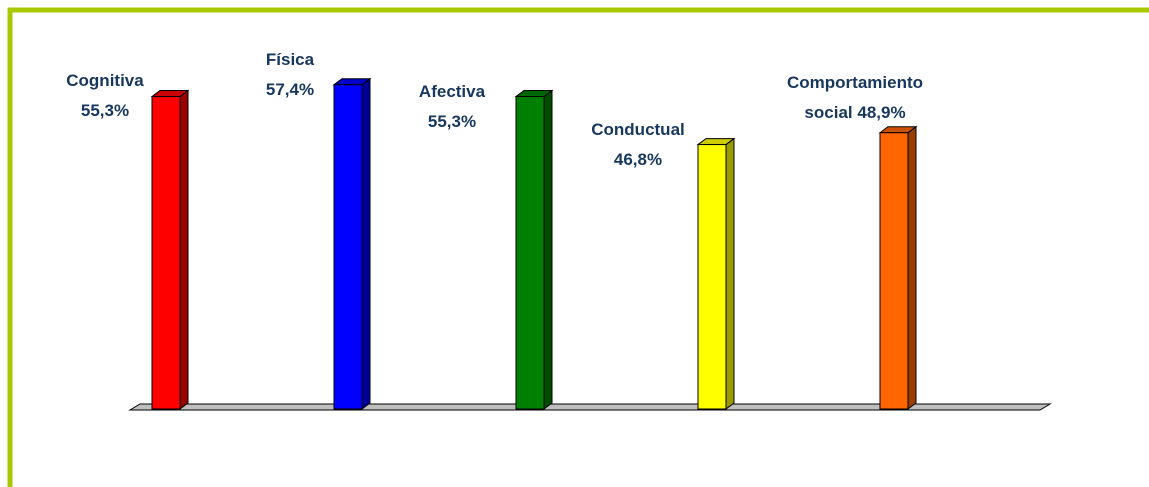 The height and width of the screenshot is (487, 1149). I want to click on data-label: Afectiva 55,3%, so click(452, 107).